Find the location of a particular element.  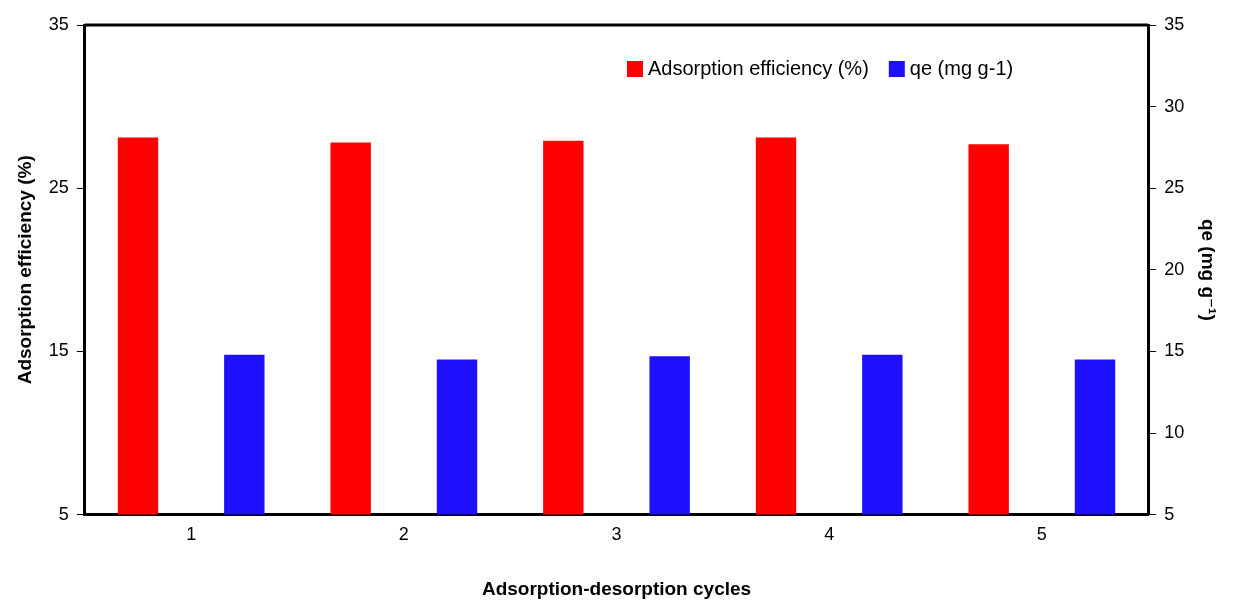

x-tick-label: 2 is located at coordinates (403, 534).